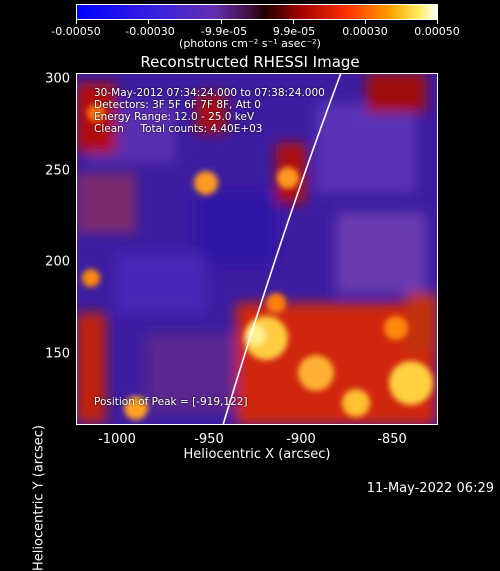 The width and height of the screenshot is (500, 571). Describe the element at coordinates (171, 402) in the screenshot. I see `peak-position-label: Position of Peak = [-919,122]` at that location.